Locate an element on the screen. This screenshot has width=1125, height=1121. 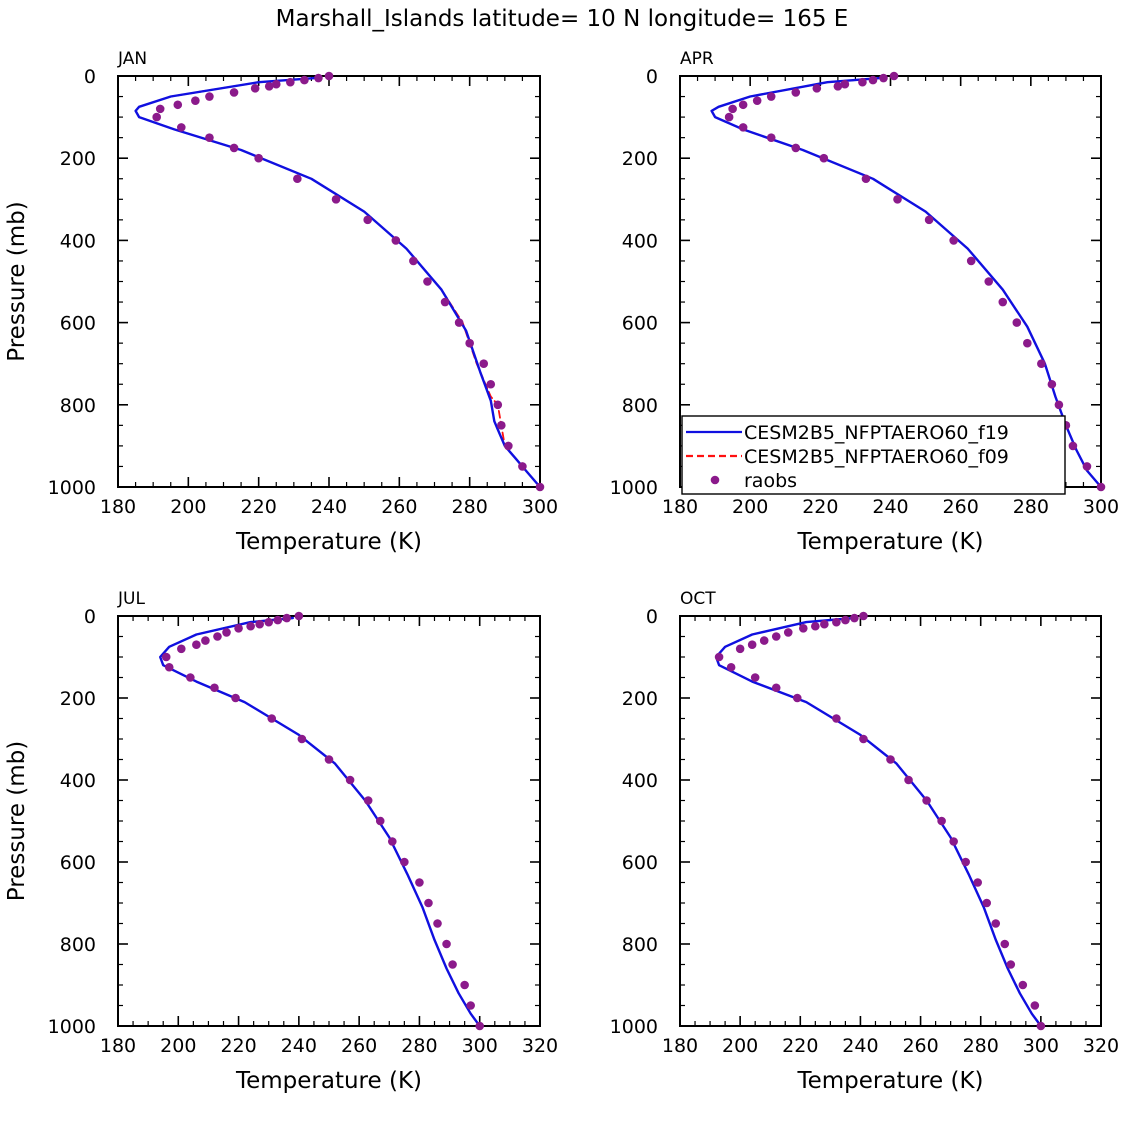
legend-label: CESM2B5_NFPTAERO60_f19 is located at coordinates (876, 433).